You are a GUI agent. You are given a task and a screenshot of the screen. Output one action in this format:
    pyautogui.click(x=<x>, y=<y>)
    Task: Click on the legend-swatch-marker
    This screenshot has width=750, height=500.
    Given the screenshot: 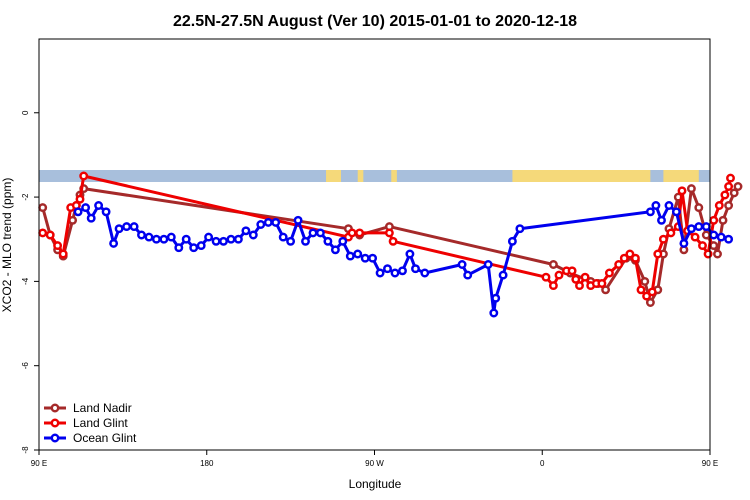 What is the action you would take?
    pyautogui.click(x=55, y=423)
    